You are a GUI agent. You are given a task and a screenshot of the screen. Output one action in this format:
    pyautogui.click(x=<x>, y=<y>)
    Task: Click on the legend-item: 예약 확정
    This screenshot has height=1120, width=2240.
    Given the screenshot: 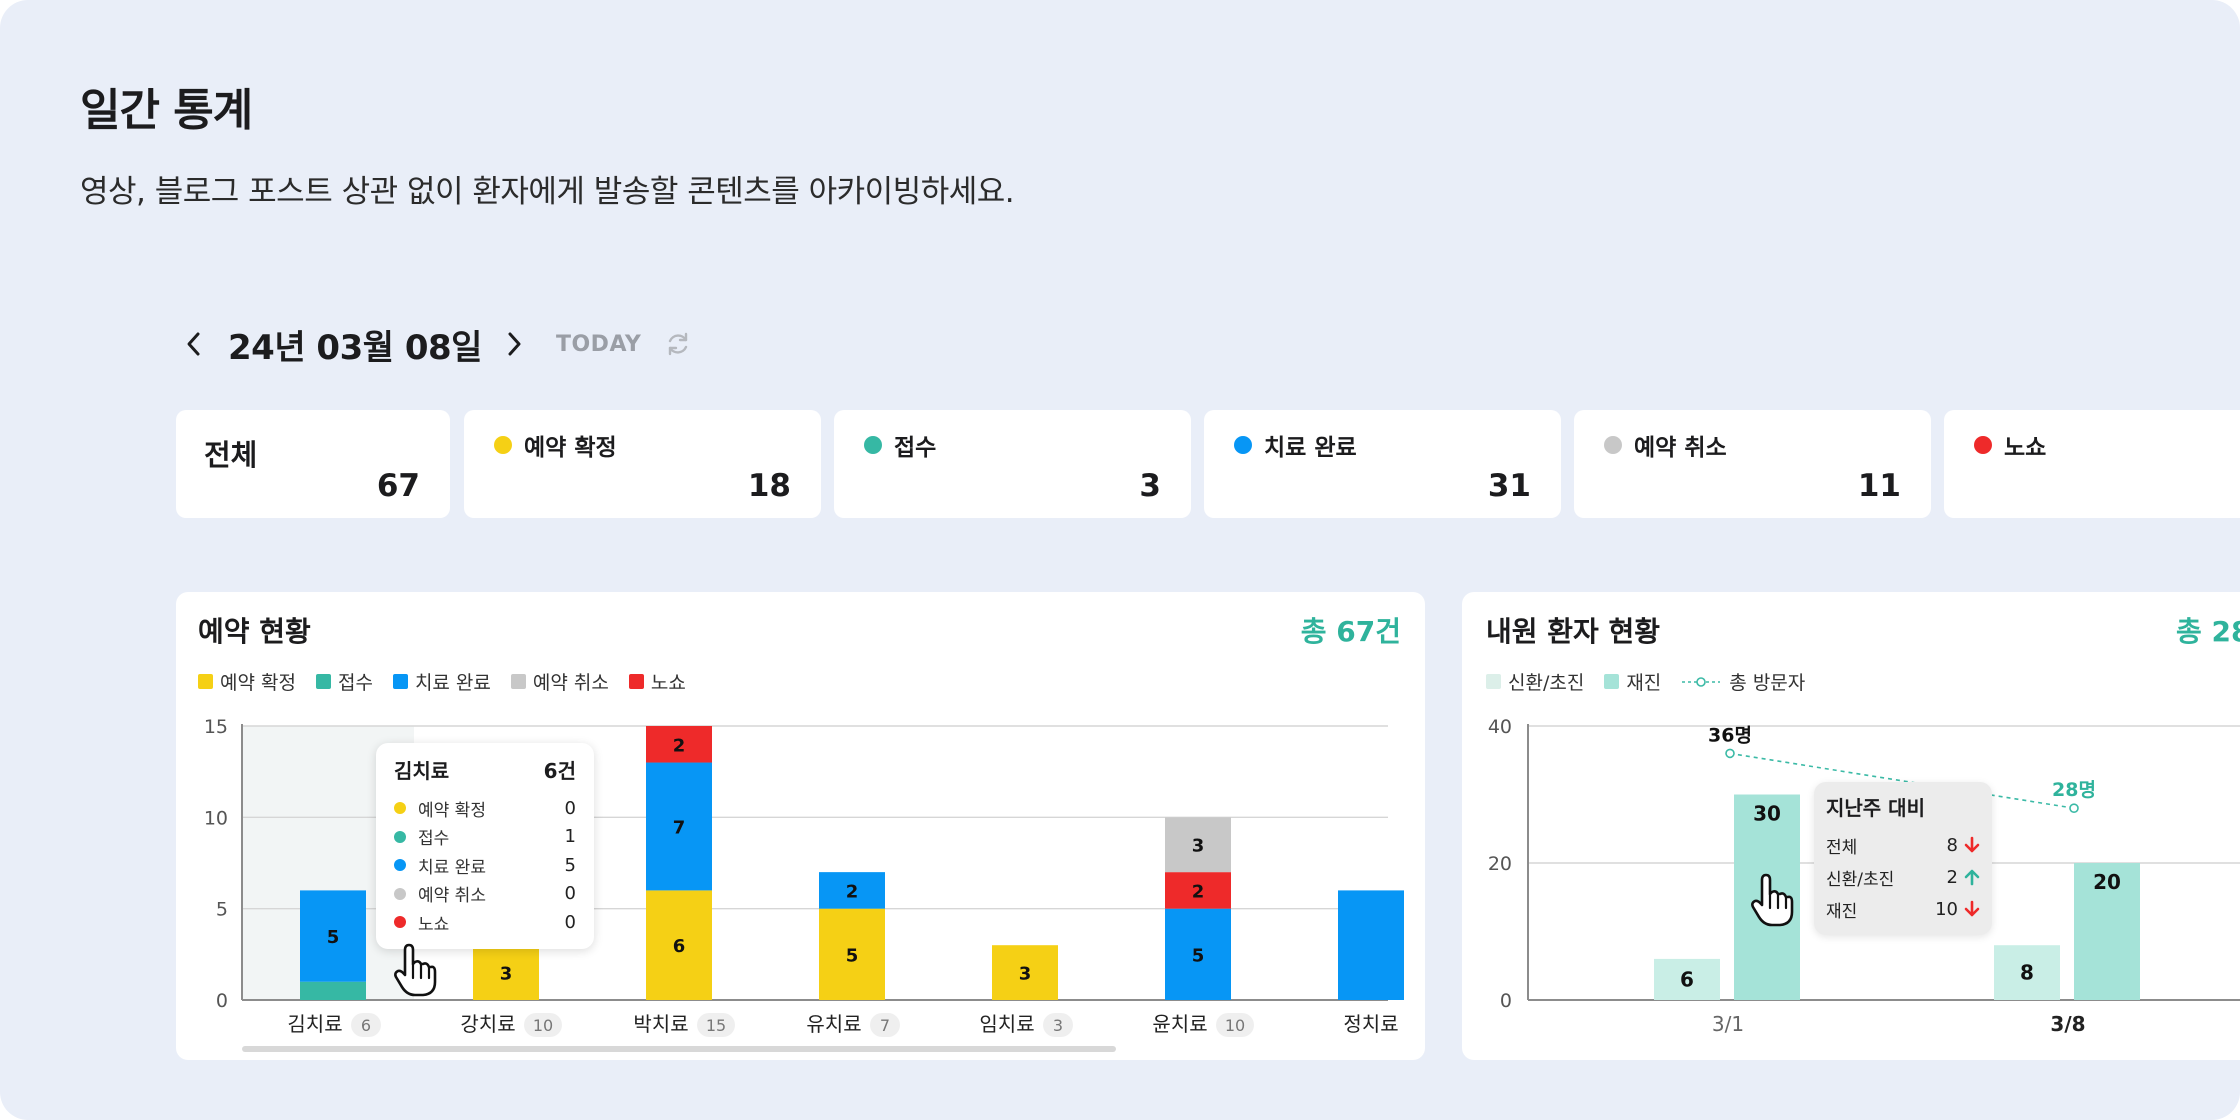 What is the action you would take?
    pyautogui.click(x=247, y=681)
    